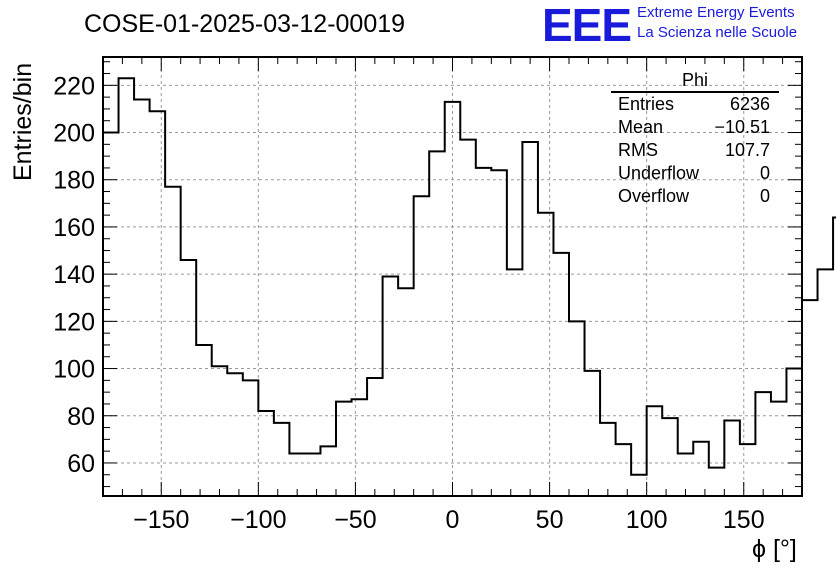 This screenshot has height=572, width=836. Describe the element at coordinates (654, 196) in the screenshot. I see `stats-key: Overflow` at that location.